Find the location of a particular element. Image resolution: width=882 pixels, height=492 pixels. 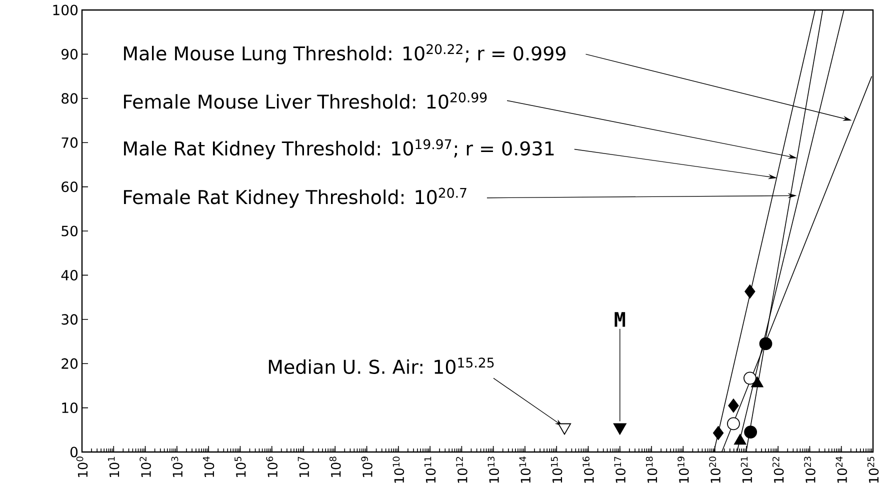

annotation: Female Mouse Liver Threshold: 10$^{20.99}$ is located at coordinates (305, 100).